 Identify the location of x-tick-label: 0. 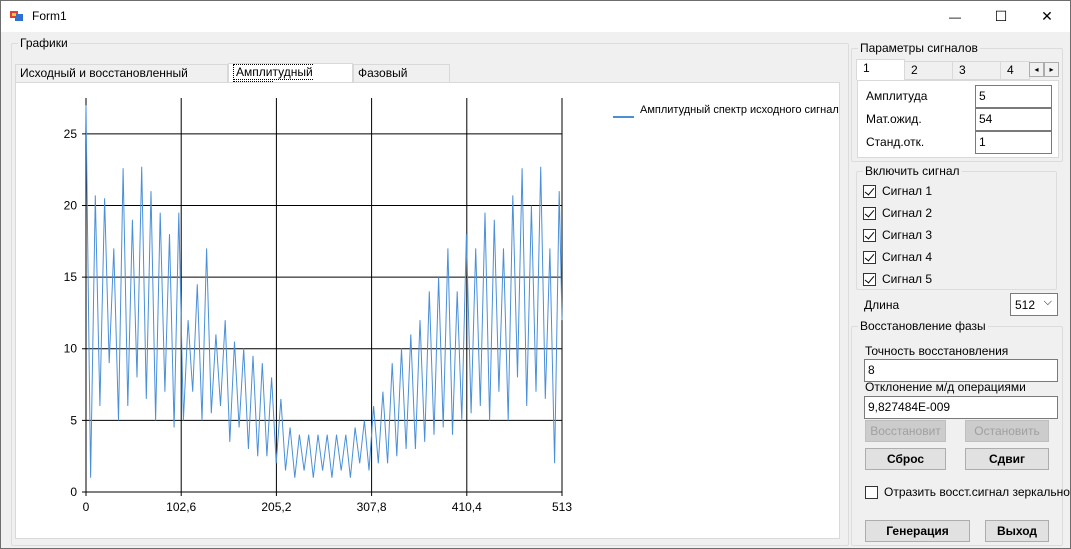
(86, 507).